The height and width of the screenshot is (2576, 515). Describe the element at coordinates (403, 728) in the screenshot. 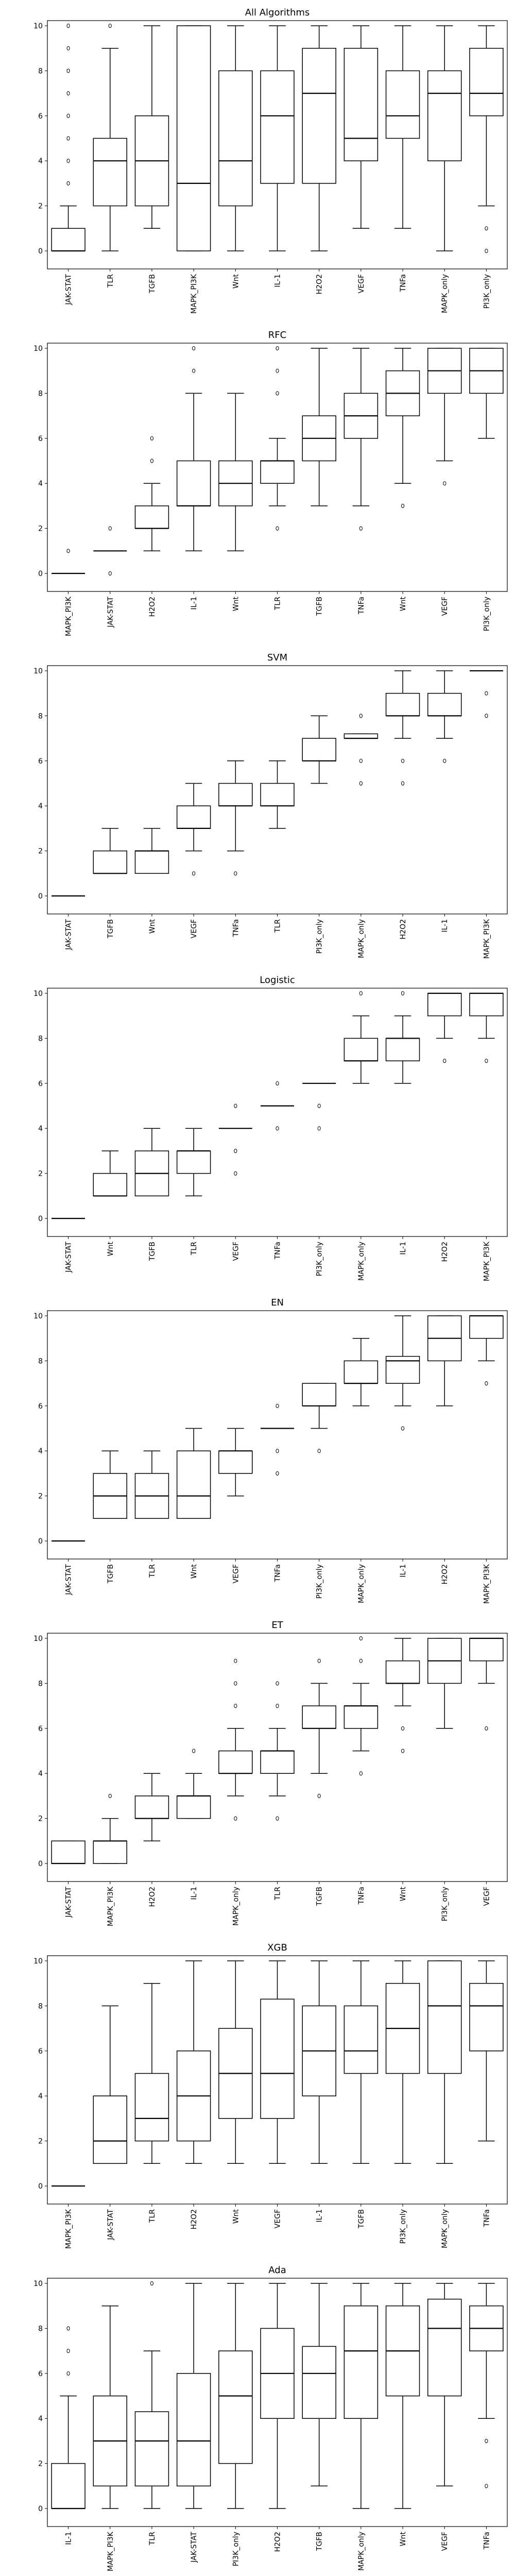

I see `box-H2O2` at that location.